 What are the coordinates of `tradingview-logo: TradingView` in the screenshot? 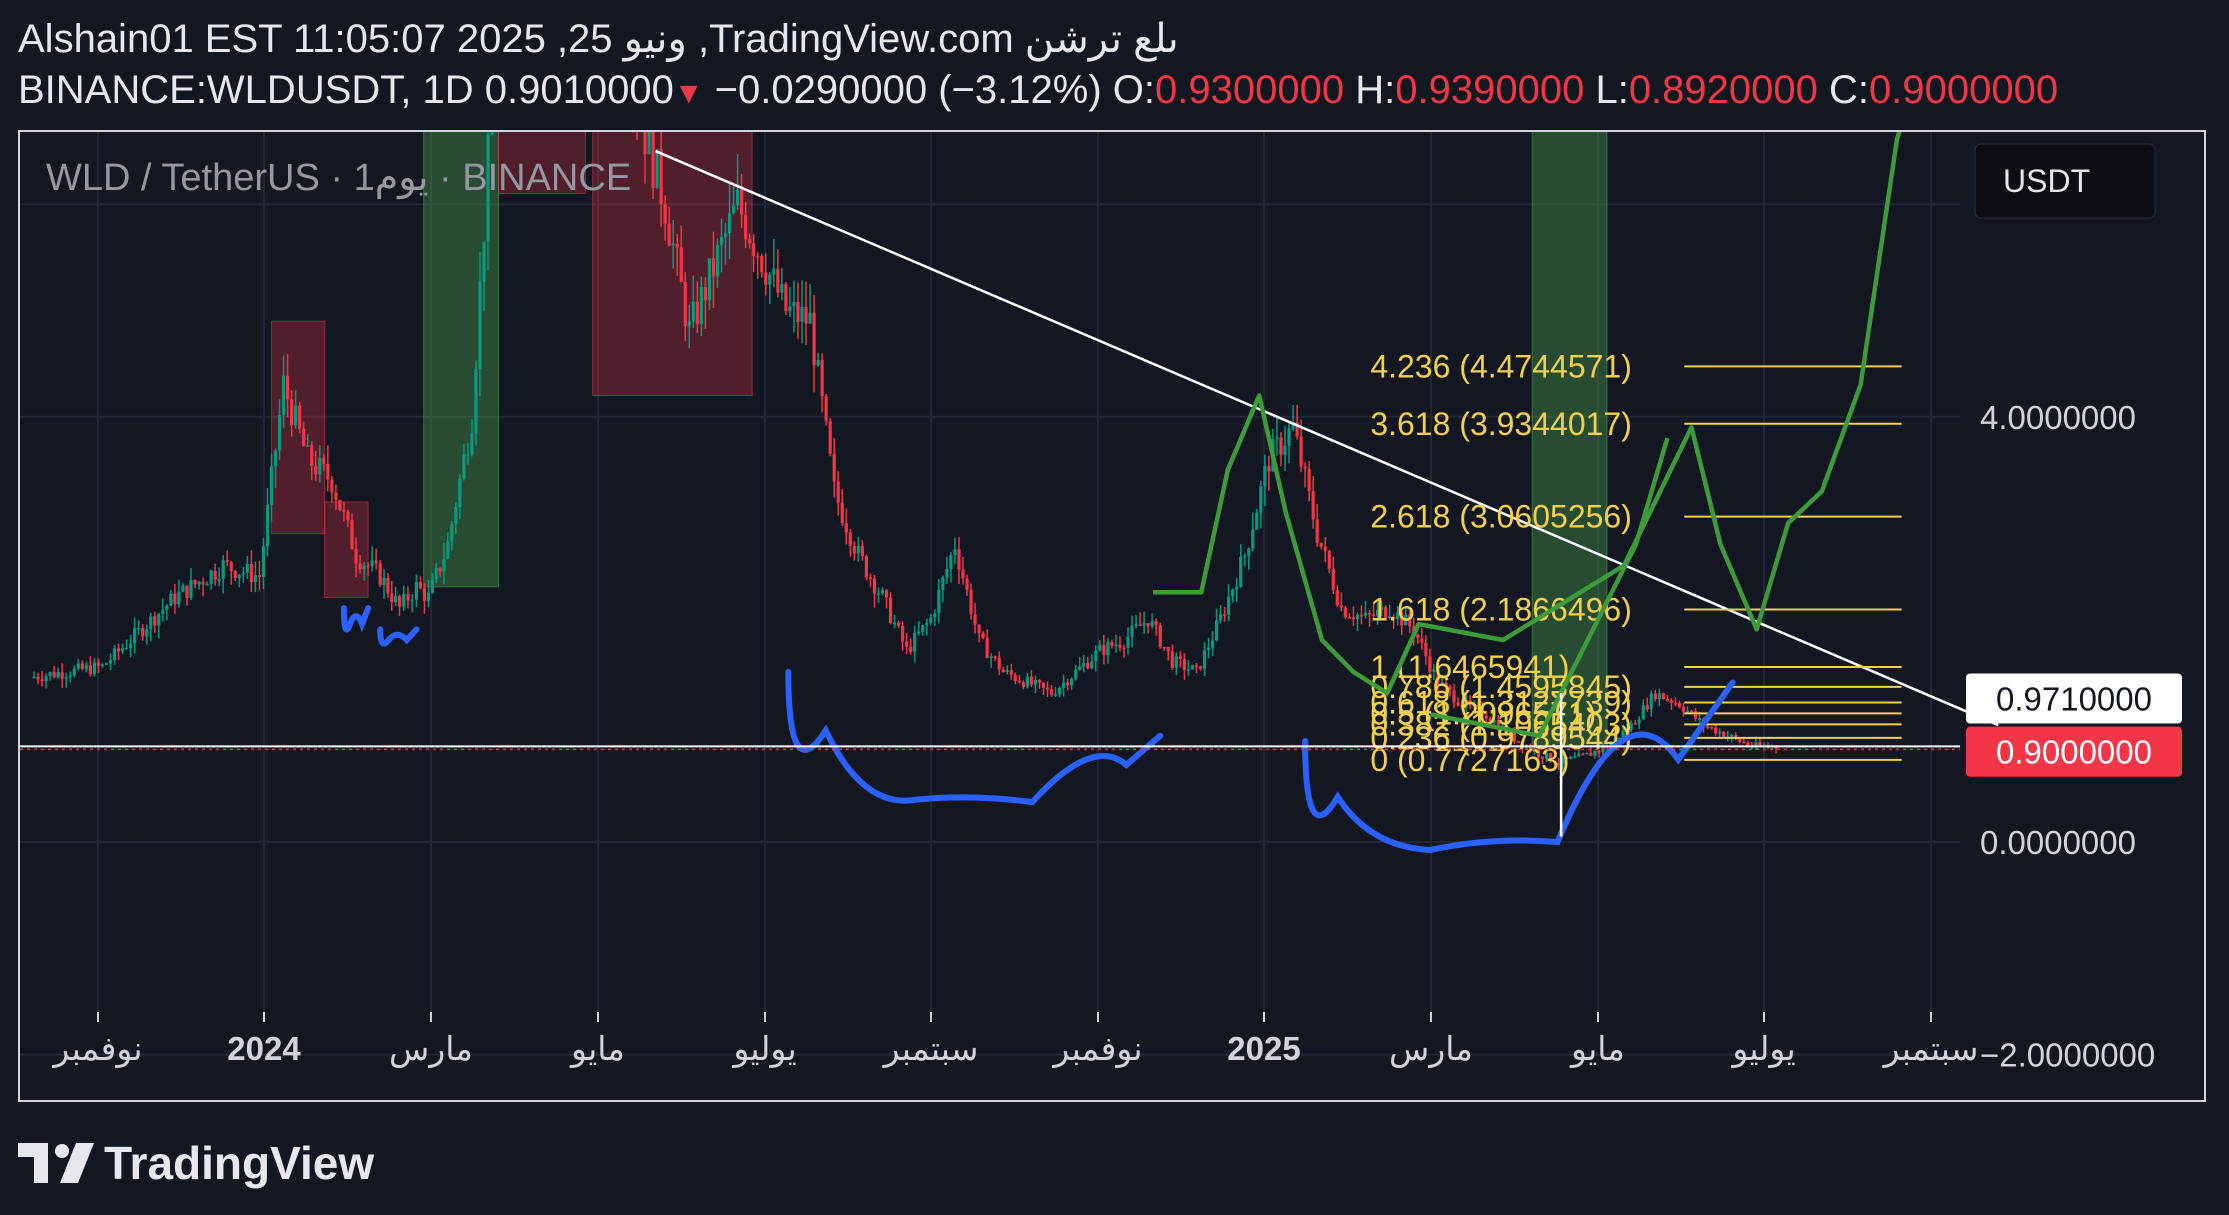 It's located at (196, 1163).